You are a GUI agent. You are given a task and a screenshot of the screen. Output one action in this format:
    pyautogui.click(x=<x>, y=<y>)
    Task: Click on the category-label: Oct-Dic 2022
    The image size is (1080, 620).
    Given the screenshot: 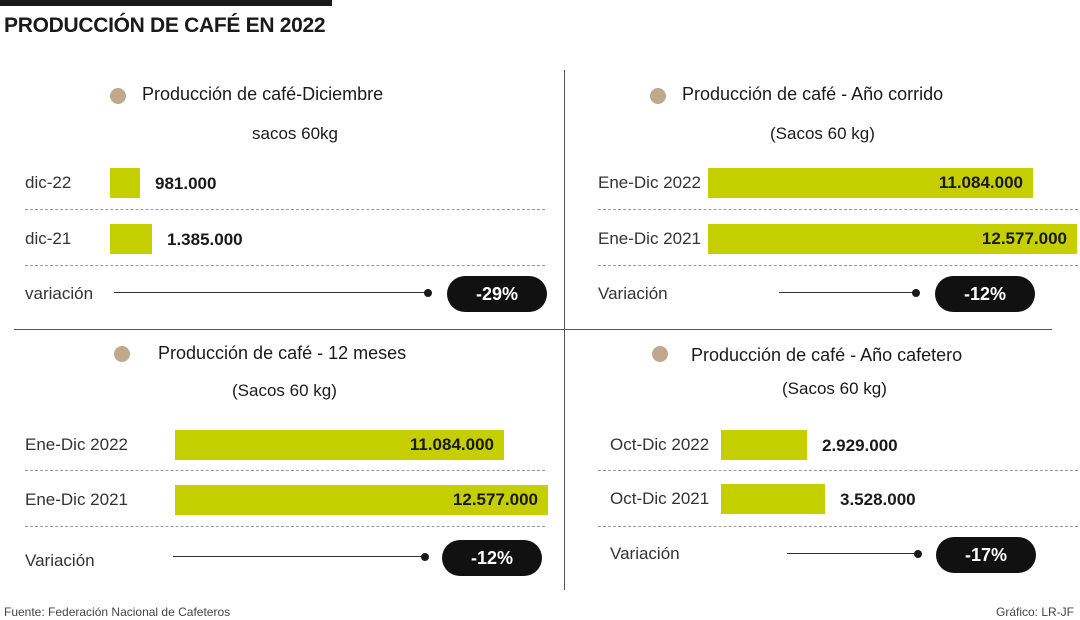 What is the action you would take?
    pyautogui.click(x=660, y=444)
    